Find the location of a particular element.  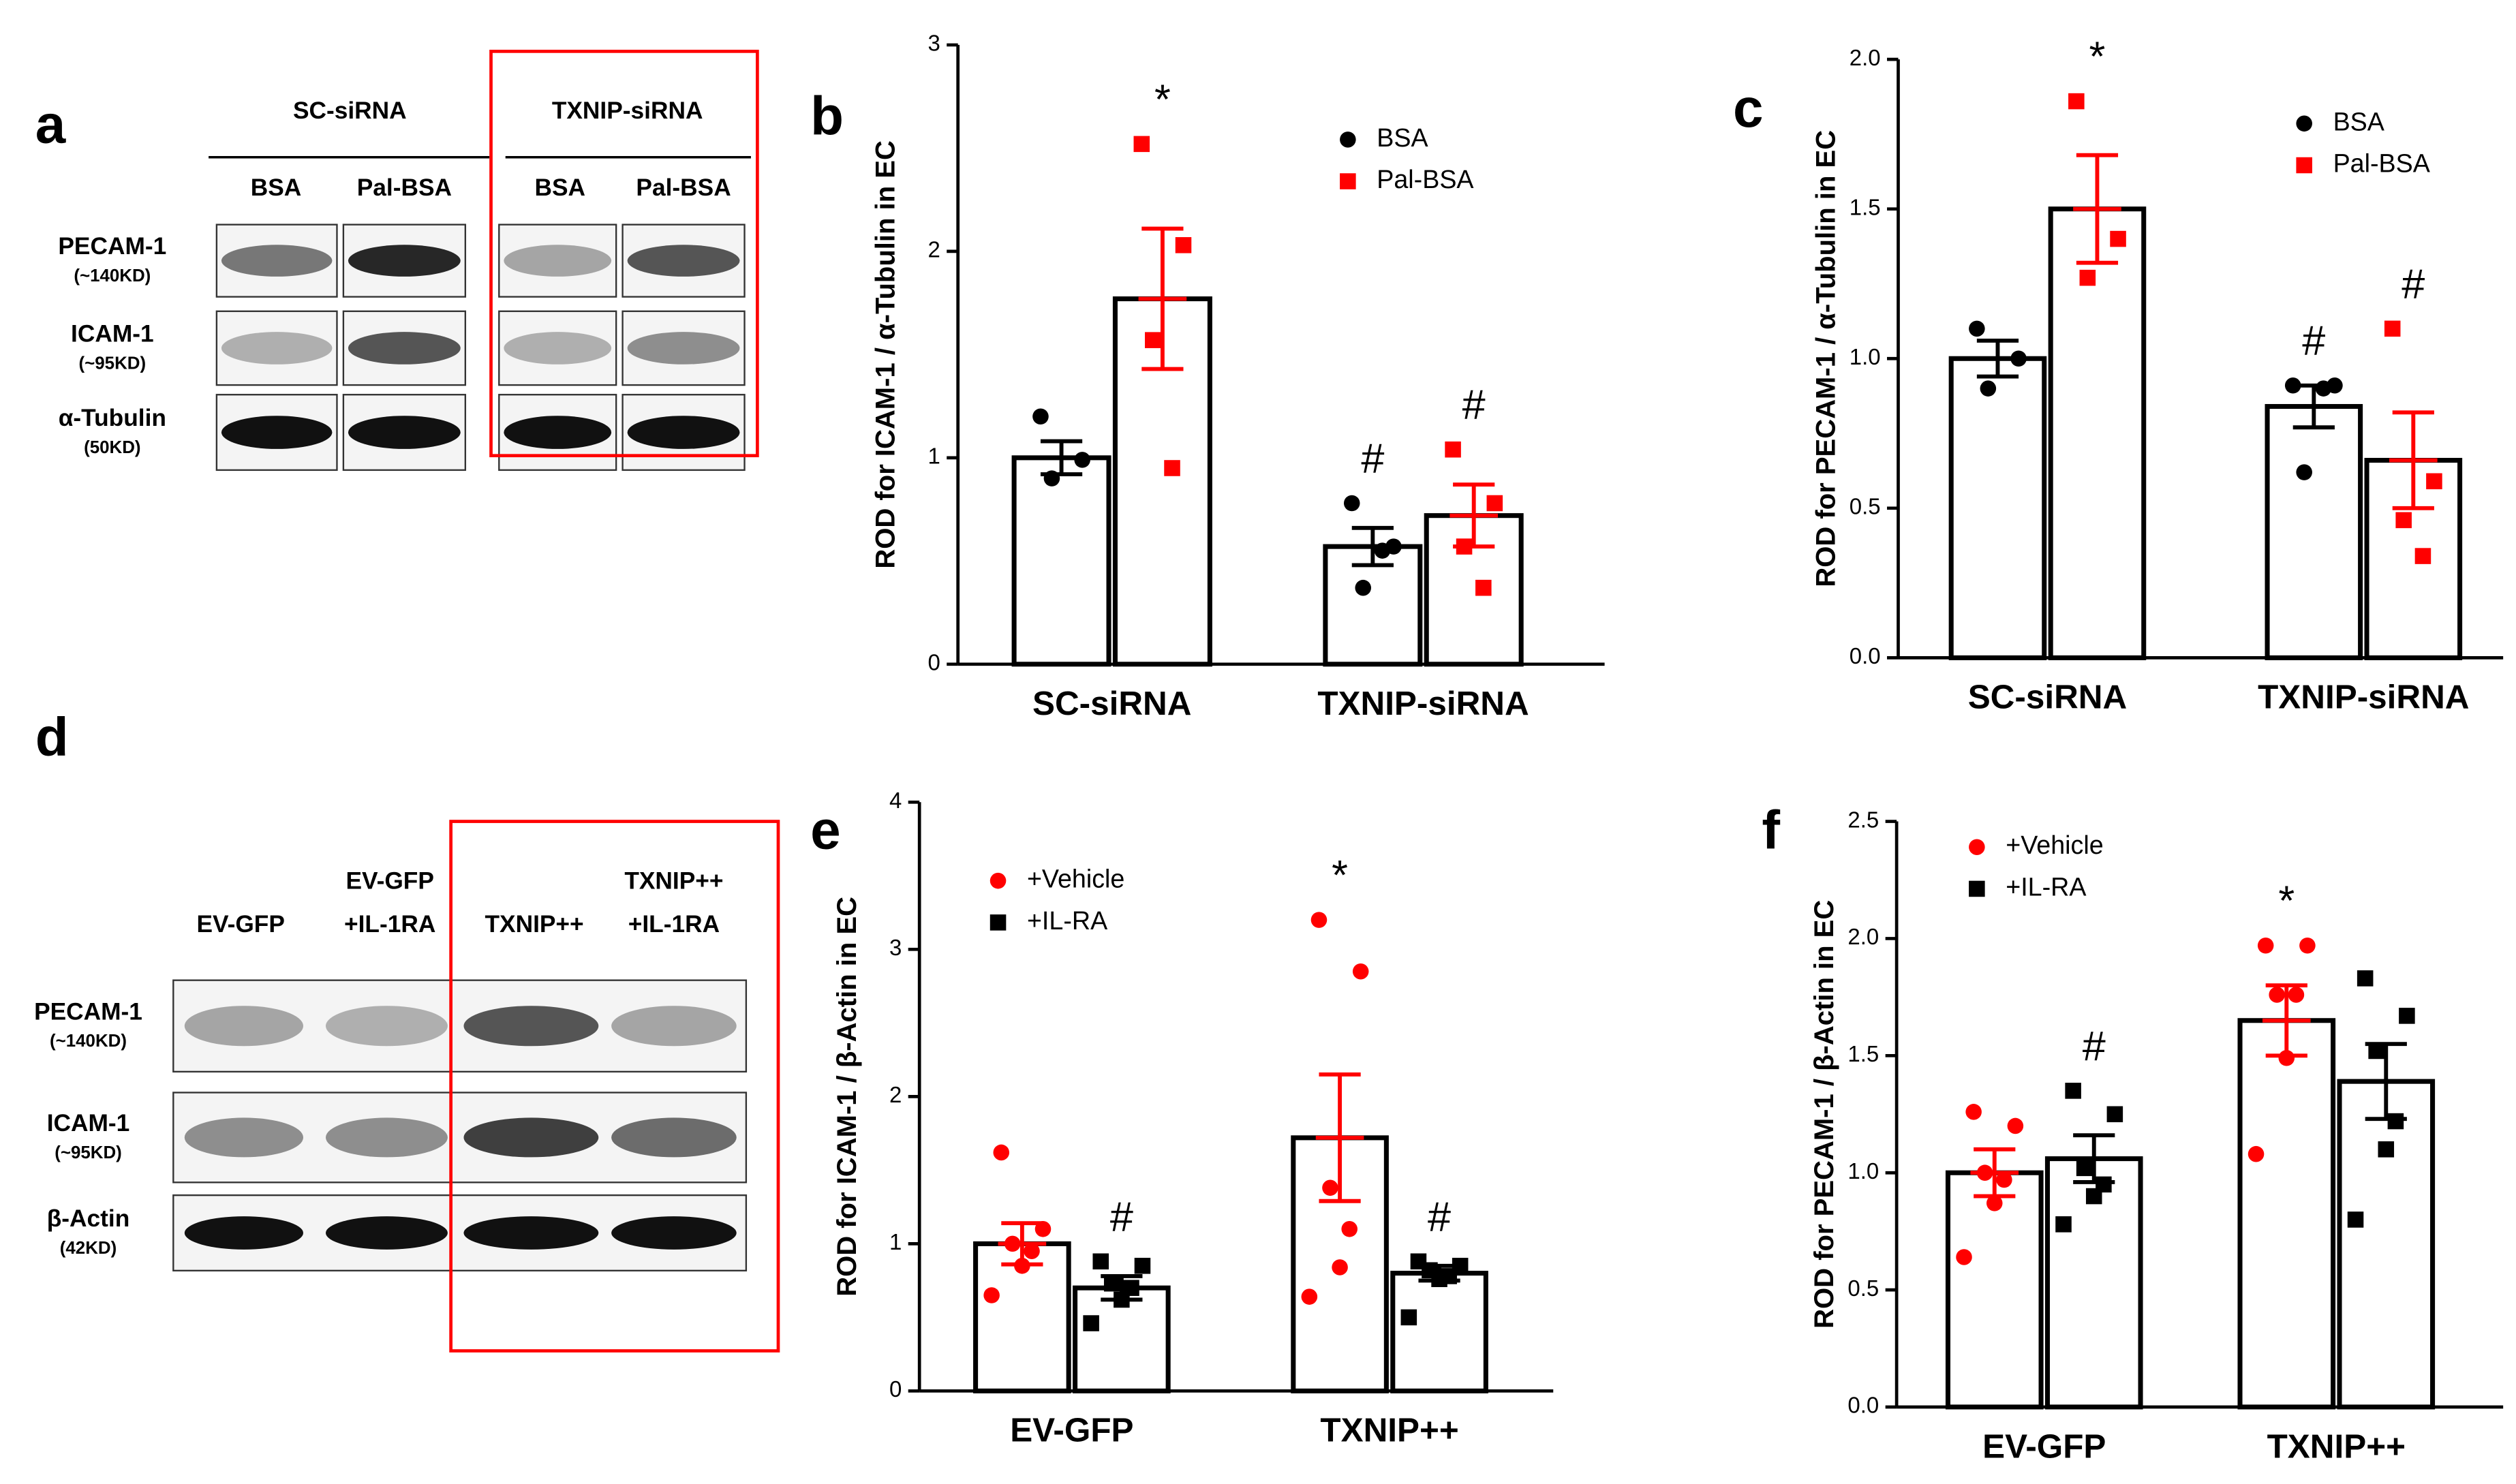

y-tick-label: 1 is located at coordinates (934, 457).